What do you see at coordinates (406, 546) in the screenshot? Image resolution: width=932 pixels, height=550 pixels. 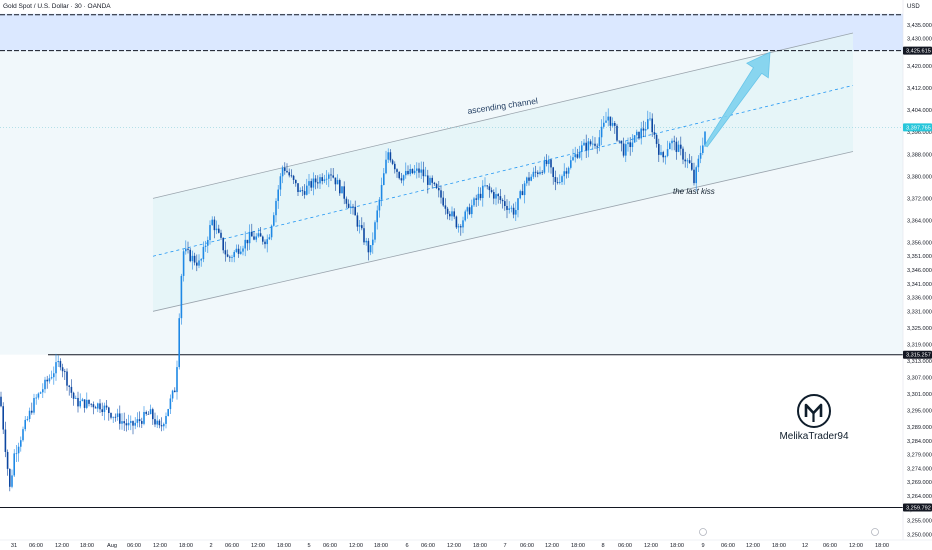 I see `x-tick-label: 6` at bounding box center [406, 546].